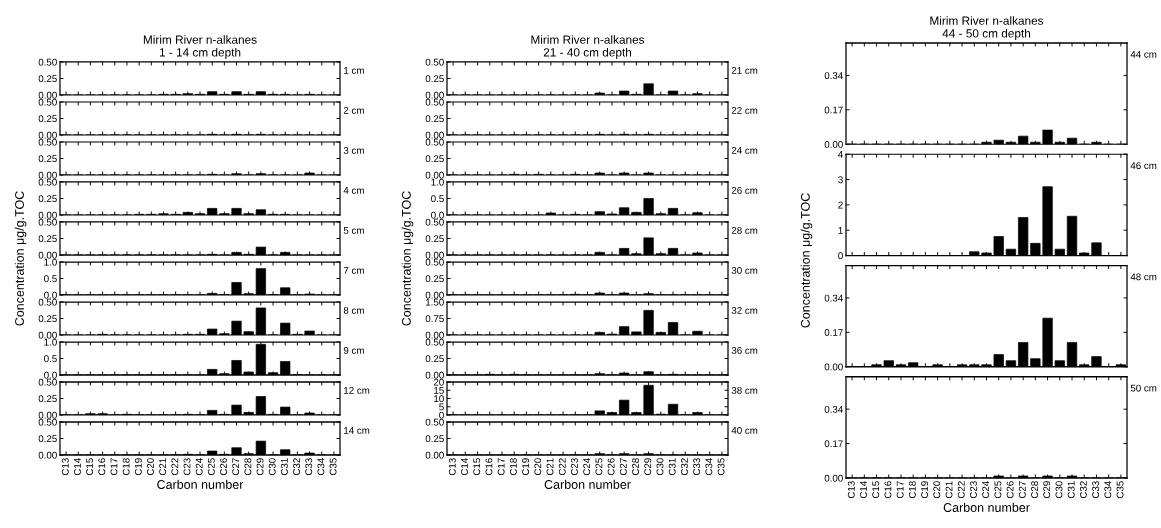  I want to click on text: 38 cm, so click(744, 390).